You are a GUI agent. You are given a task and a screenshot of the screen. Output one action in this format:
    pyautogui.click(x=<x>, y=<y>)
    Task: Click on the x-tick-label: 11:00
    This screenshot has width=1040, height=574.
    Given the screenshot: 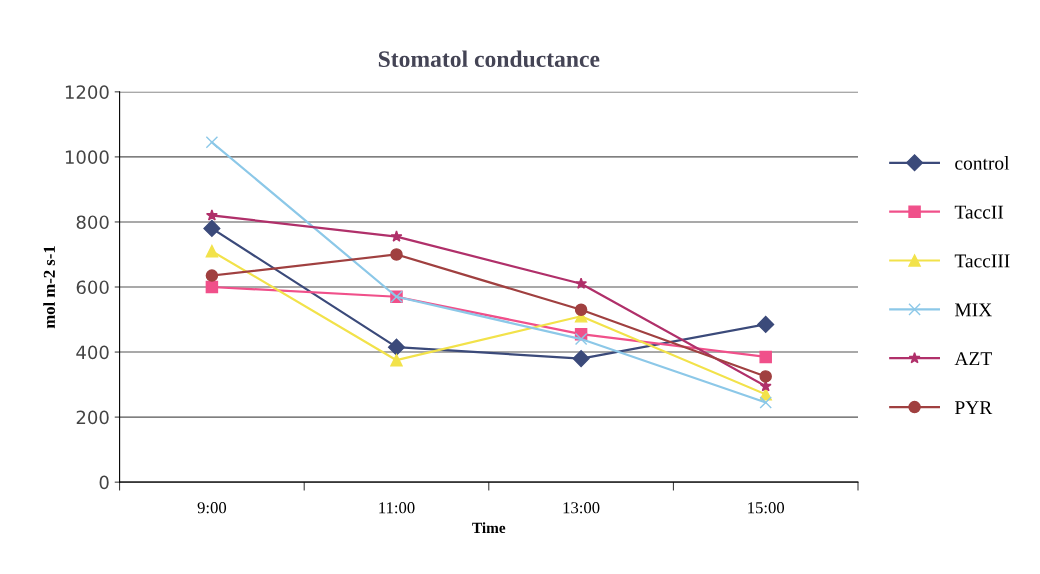 What is the action you would take?
    pyautogui.click(x=397, y=508)
    